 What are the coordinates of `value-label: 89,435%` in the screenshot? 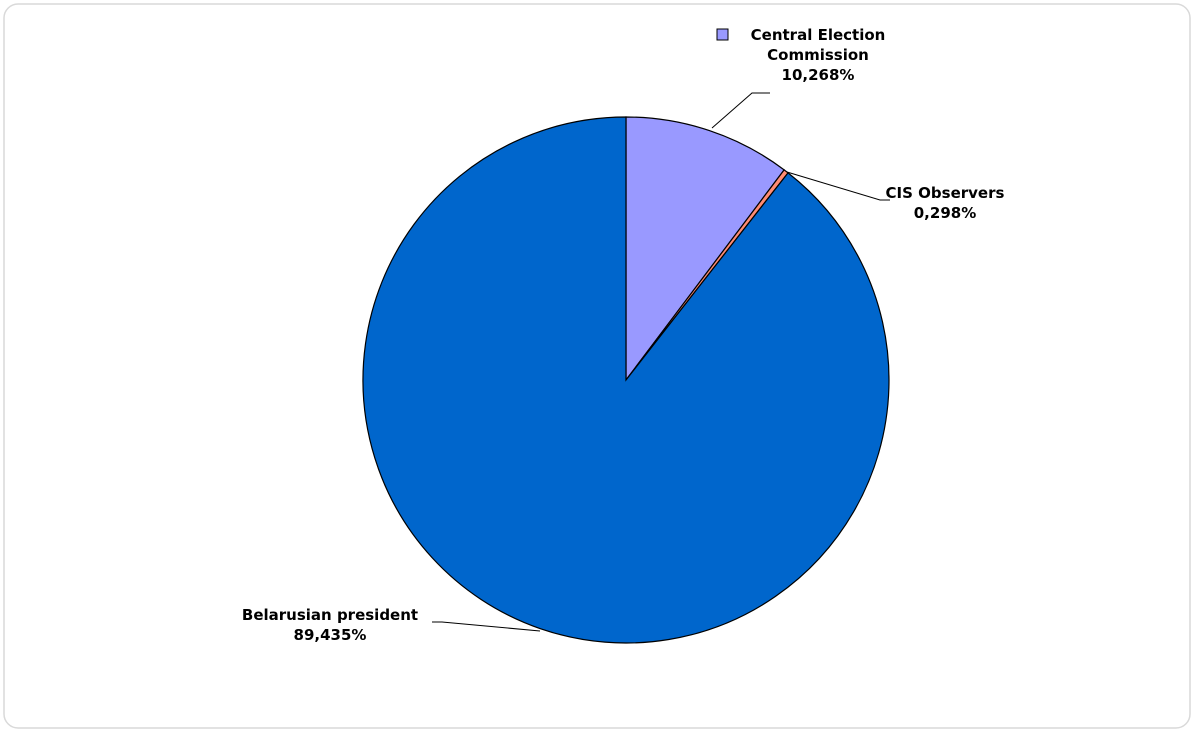 It's located at (330, 635).